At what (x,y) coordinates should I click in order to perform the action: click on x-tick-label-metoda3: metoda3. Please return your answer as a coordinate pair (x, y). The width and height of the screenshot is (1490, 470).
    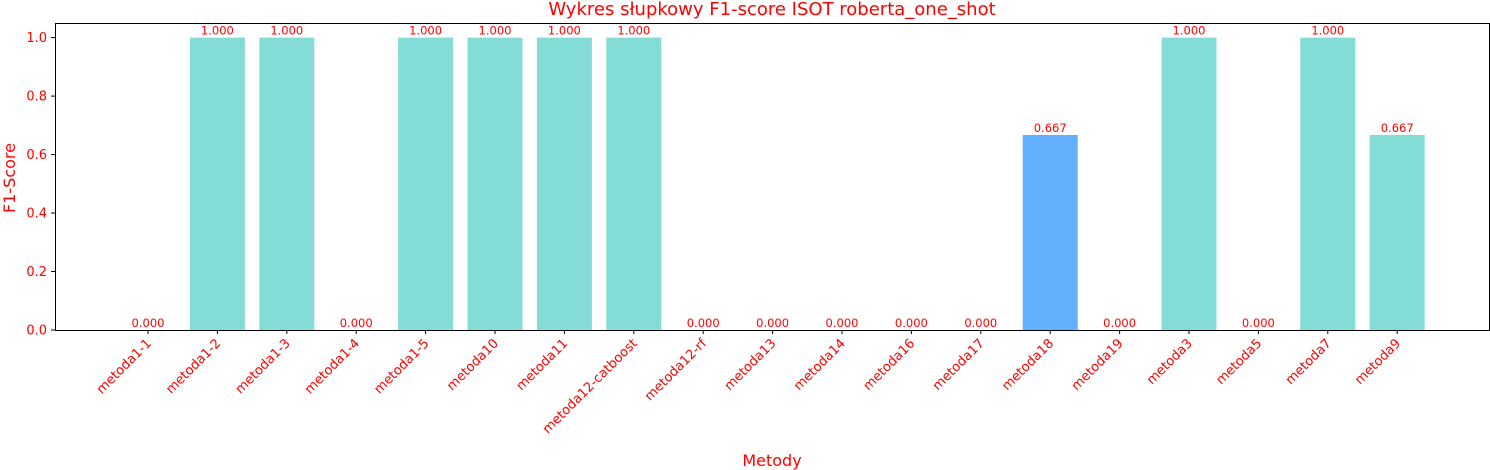
    Looking at the image, I should click on (1170, 362).